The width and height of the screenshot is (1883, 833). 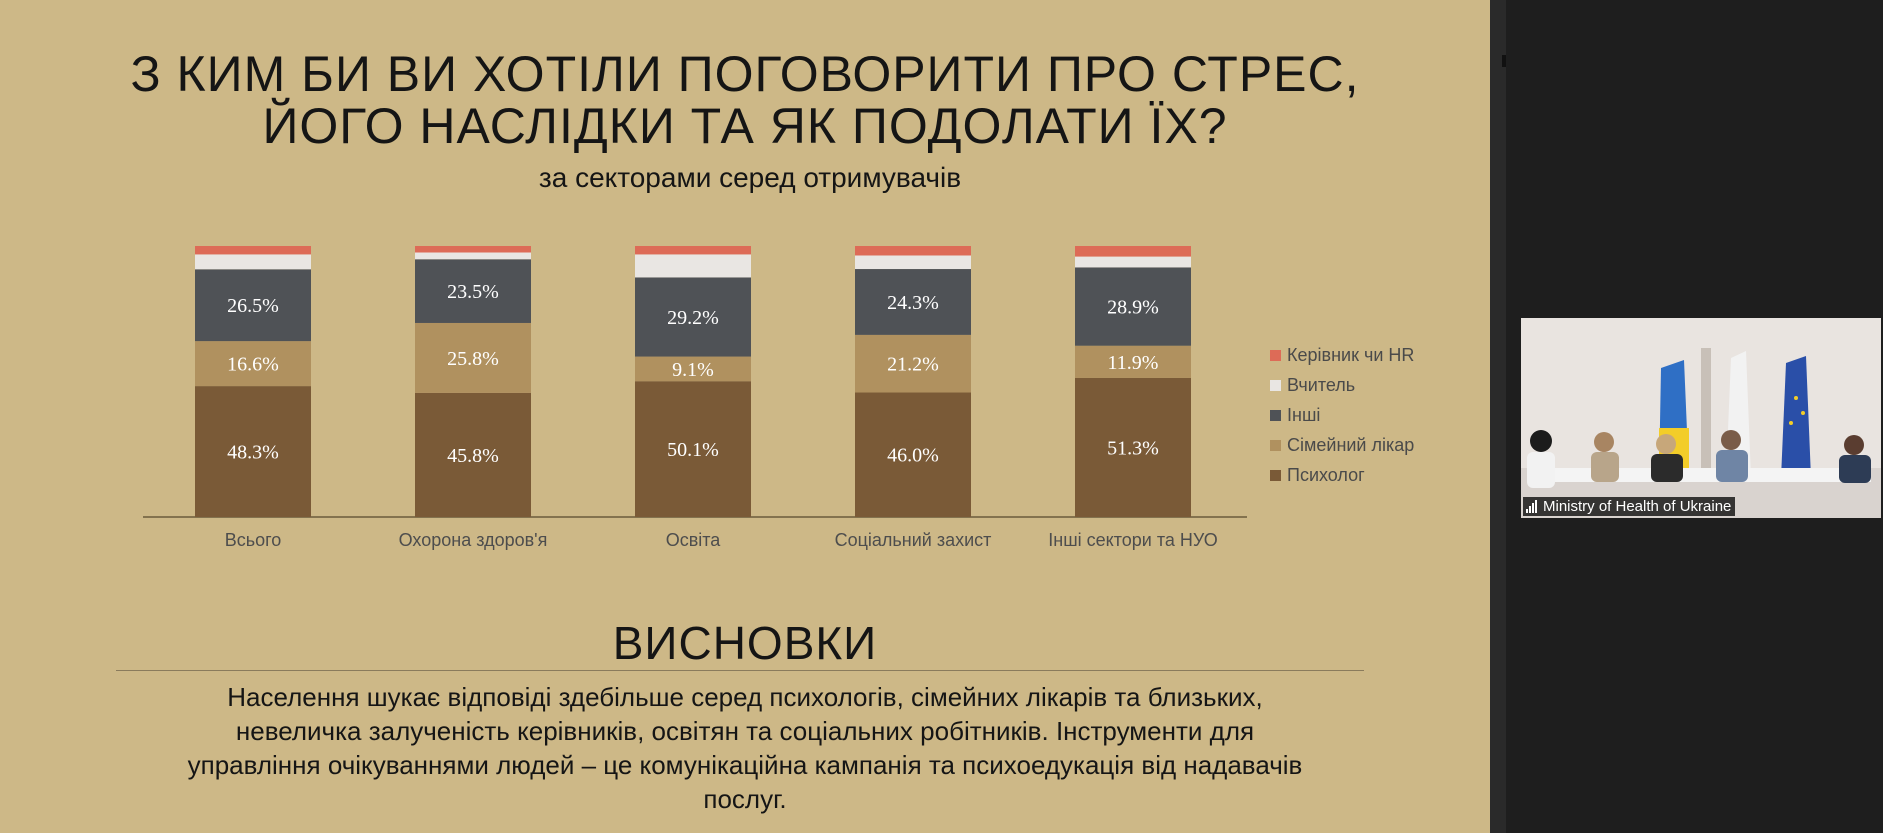 What do you see at coordinates (253, 250) in the screenshot?
I see `bar-segment-керівник-чи-hr-1` at bounding box center [253, 250].